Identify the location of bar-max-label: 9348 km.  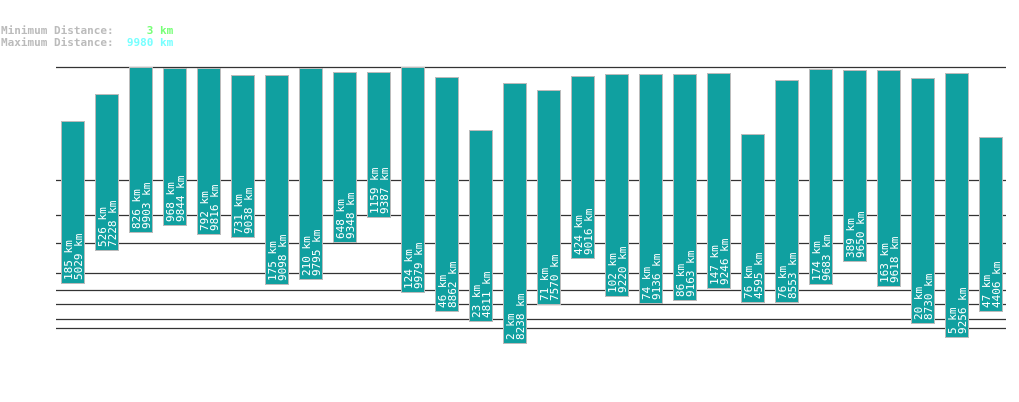
(350, 215).